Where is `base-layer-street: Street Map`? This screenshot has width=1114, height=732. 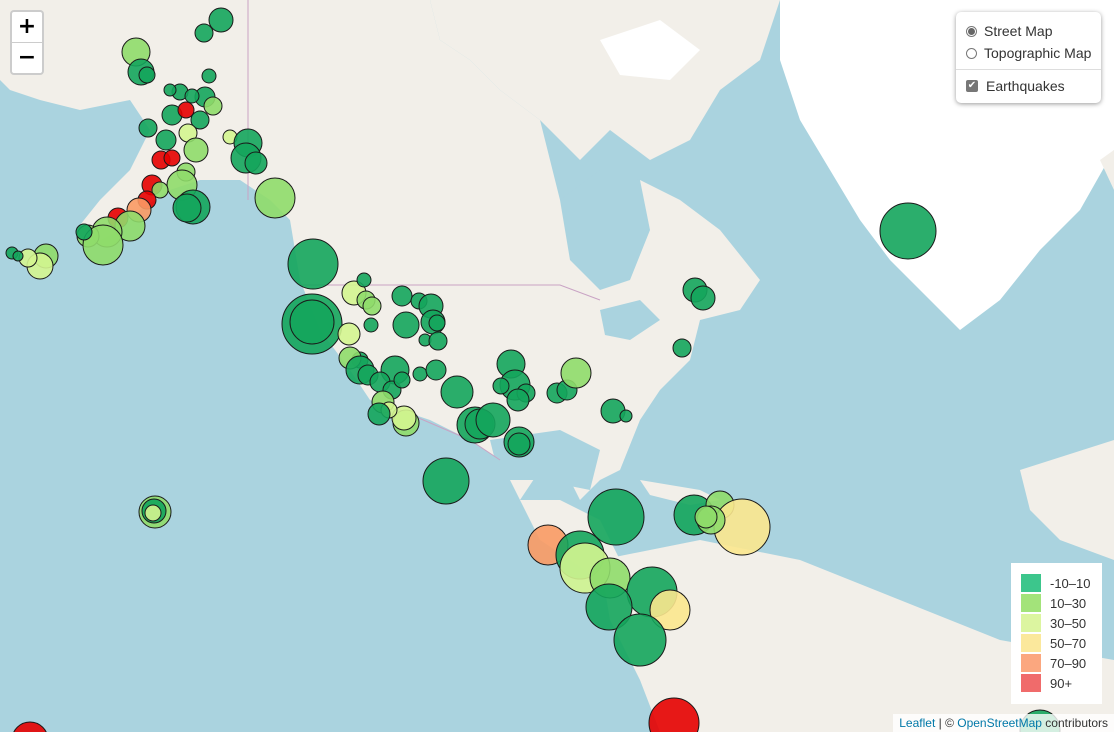 base-layer-street: Street Map is located at coordinates (1028, 31).